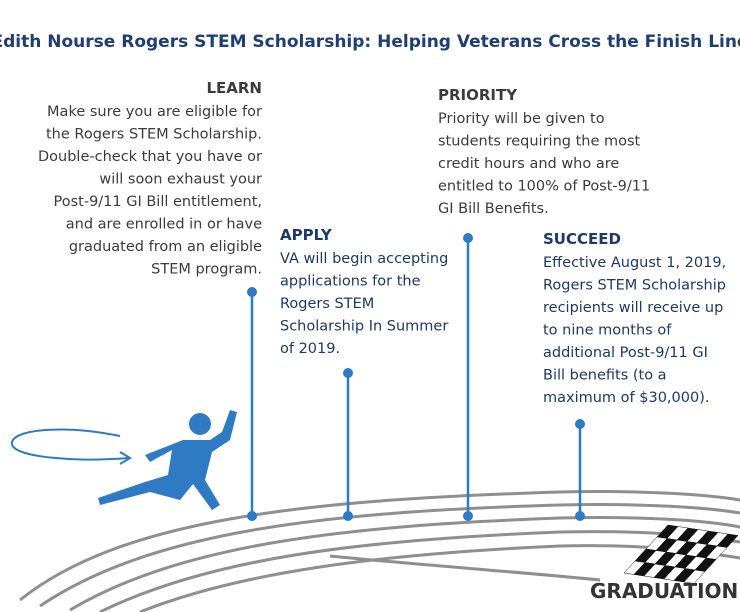 Image resolution: width=740 pixels, height=612 pixels. Describe the element at coordinates (544, 187) in the screenshot. I see `step-text: entitled to 100% of Post-9/11` at that location.